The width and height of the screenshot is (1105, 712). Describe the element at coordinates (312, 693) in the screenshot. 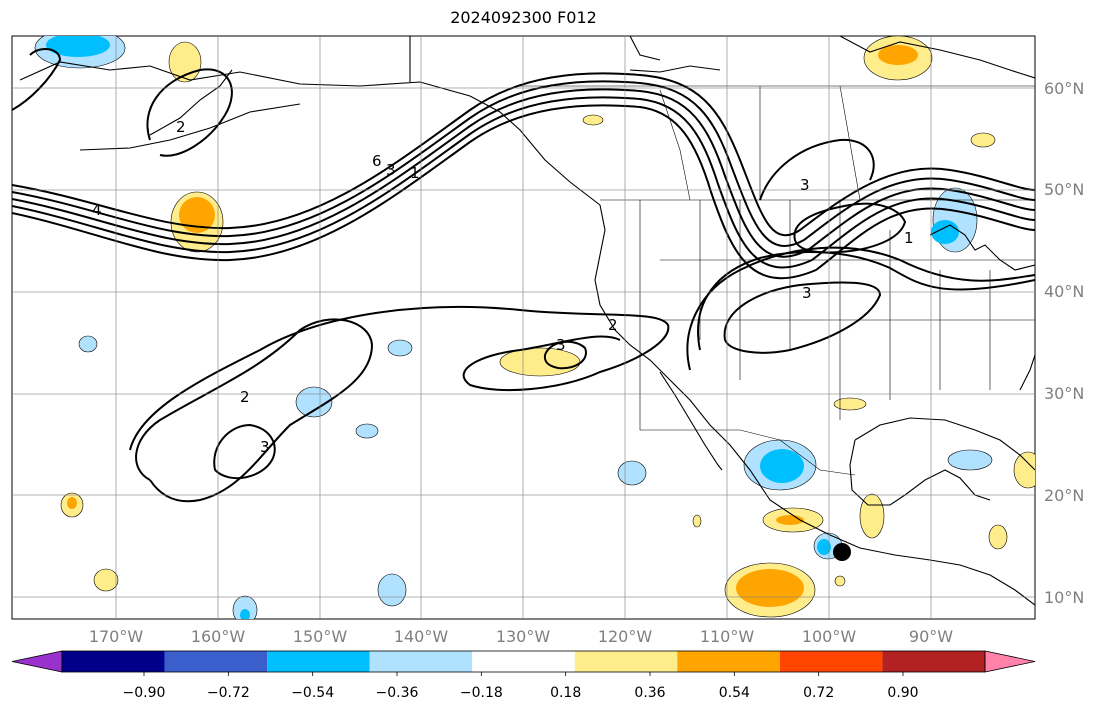

I see `colorbar-tick-label: −0.54` at that location.